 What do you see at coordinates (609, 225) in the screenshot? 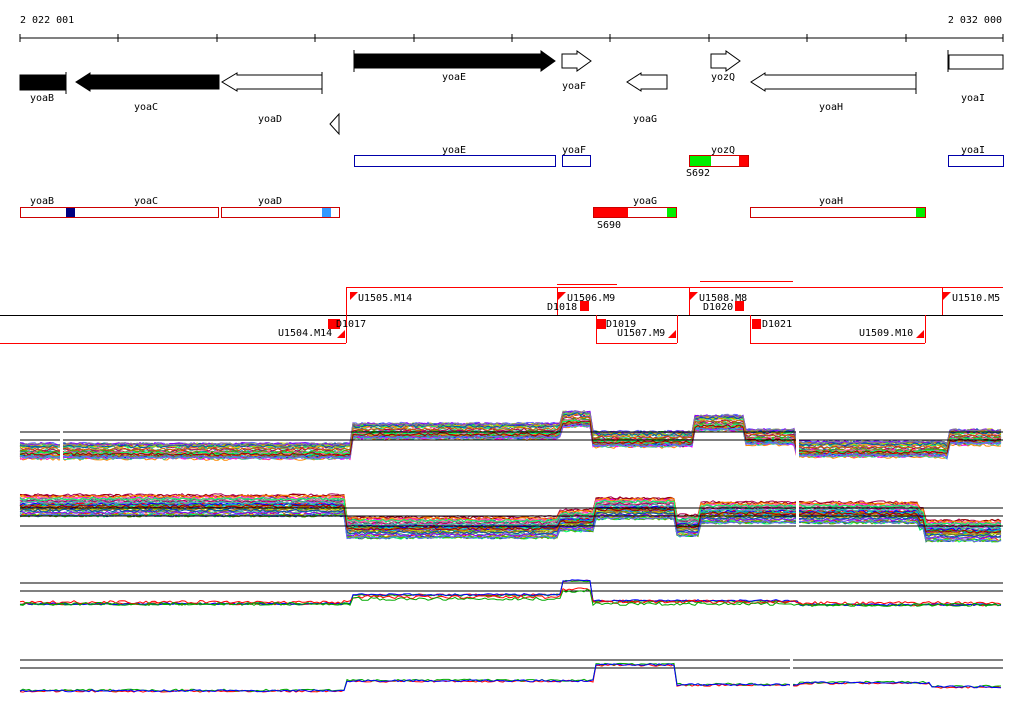
I see `site-label-S690: S690` at bounding box center [609, 225].